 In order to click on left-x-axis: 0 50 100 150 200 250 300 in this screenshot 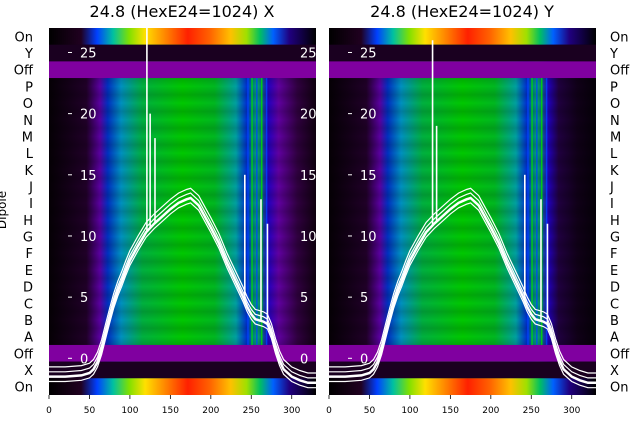, I will do `click(173, 405)`.